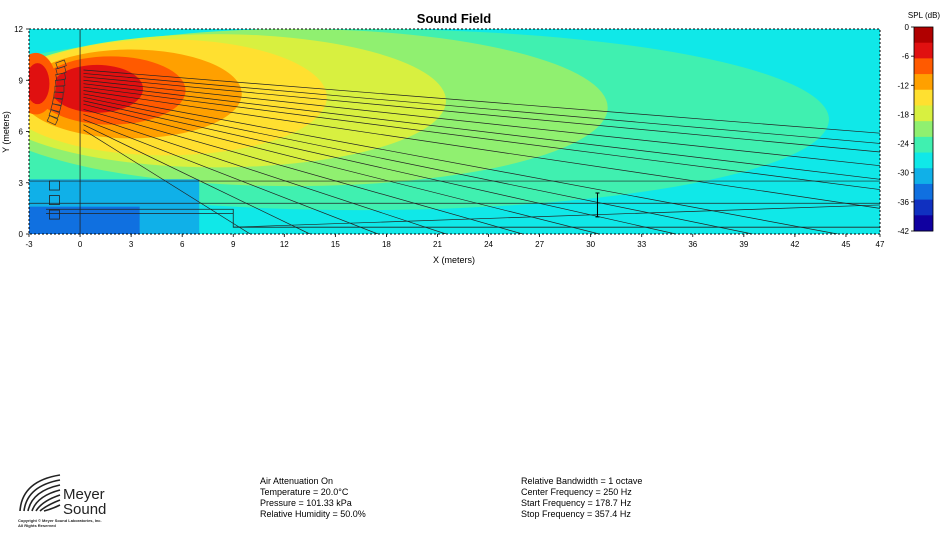 The width and height of the screenshot is (948, 542). Describe the element at coordinates (18, 29) in the screenshot. I see `y-tick-label: 12` at that location.